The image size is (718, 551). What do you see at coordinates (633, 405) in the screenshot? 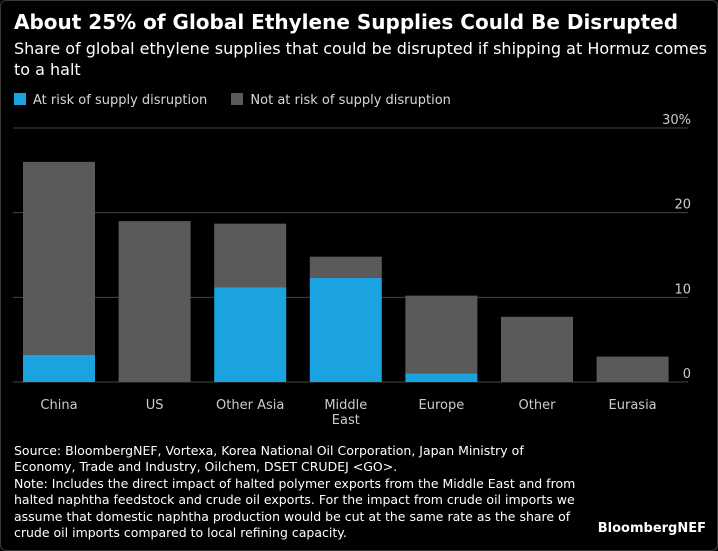
I see `x-tick-label: Eurasia` at bounding box center [633, 405].